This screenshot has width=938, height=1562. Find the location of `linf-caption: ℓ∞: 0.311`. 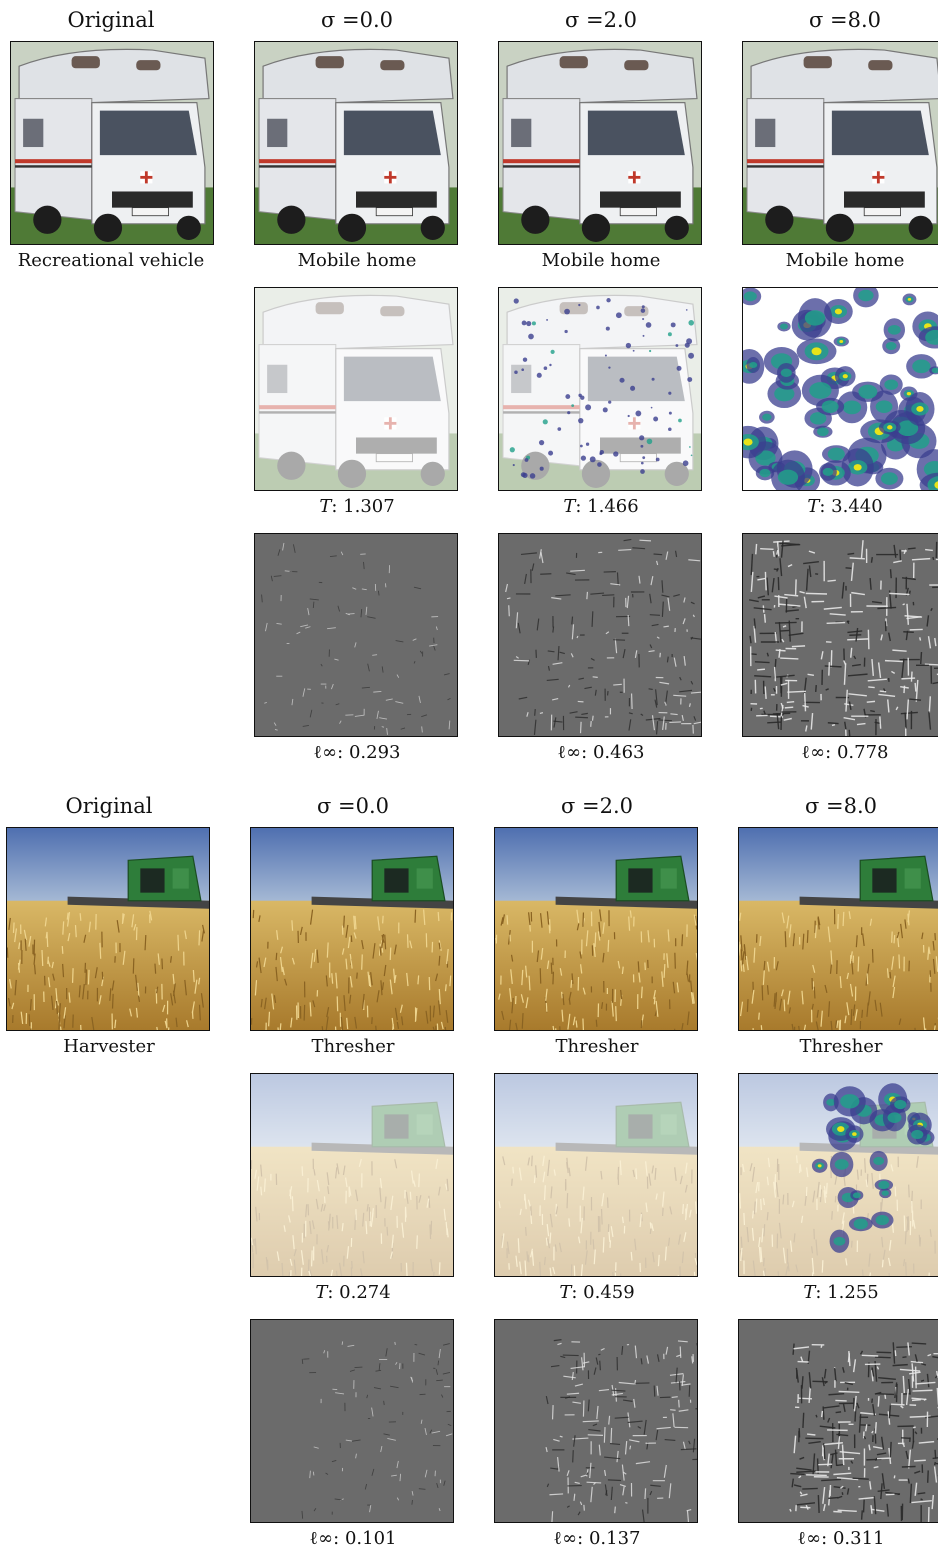

linf-caption: ℓ∞: 0.311 is located at coordinates (838, 1539).